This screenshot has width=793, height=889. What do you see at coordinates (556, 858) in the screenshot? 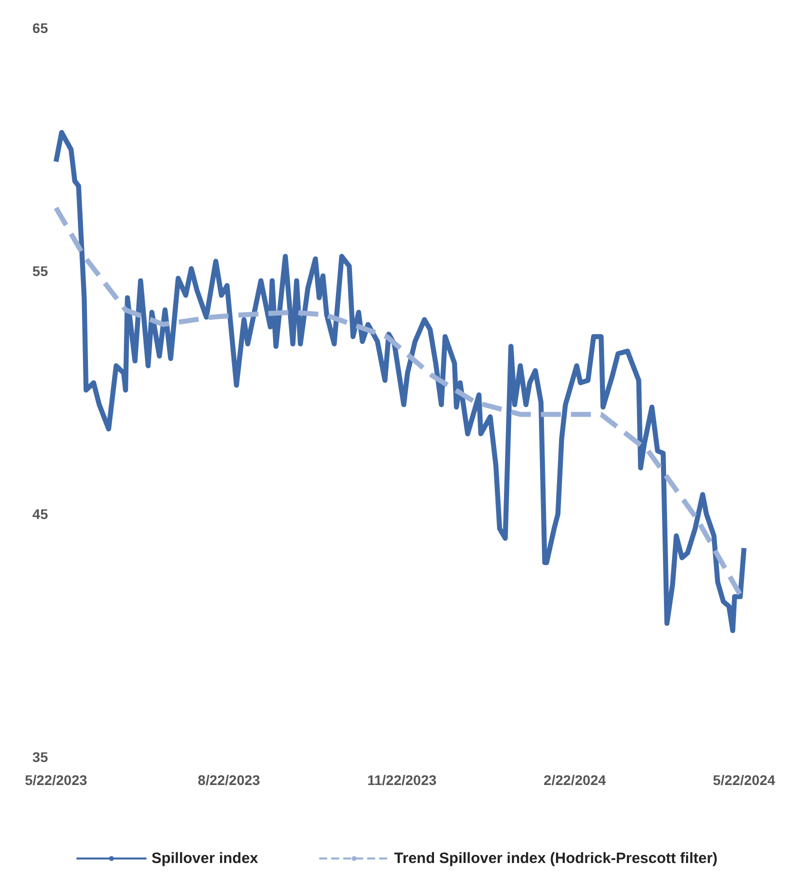
I see `legend-label: Trend Spillover index (Hodrick-Prescott filter)` at bounding box center [556, 858].